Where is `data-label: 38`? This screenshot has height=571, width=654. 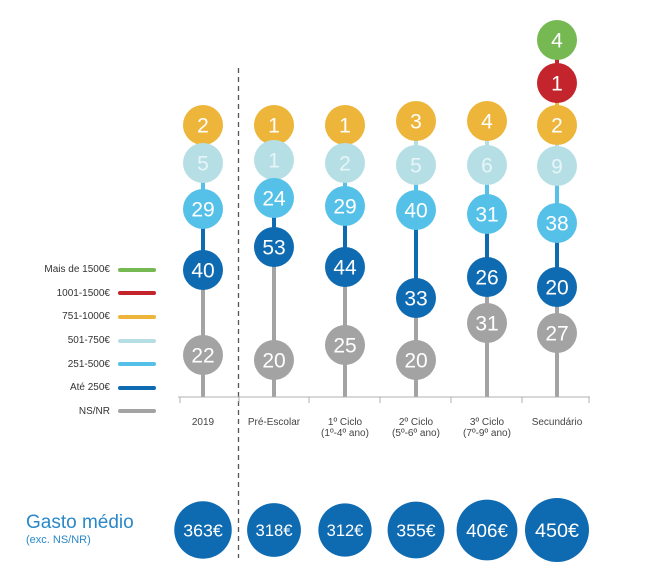
data-label: 38 is located at coordinates (556, 224).